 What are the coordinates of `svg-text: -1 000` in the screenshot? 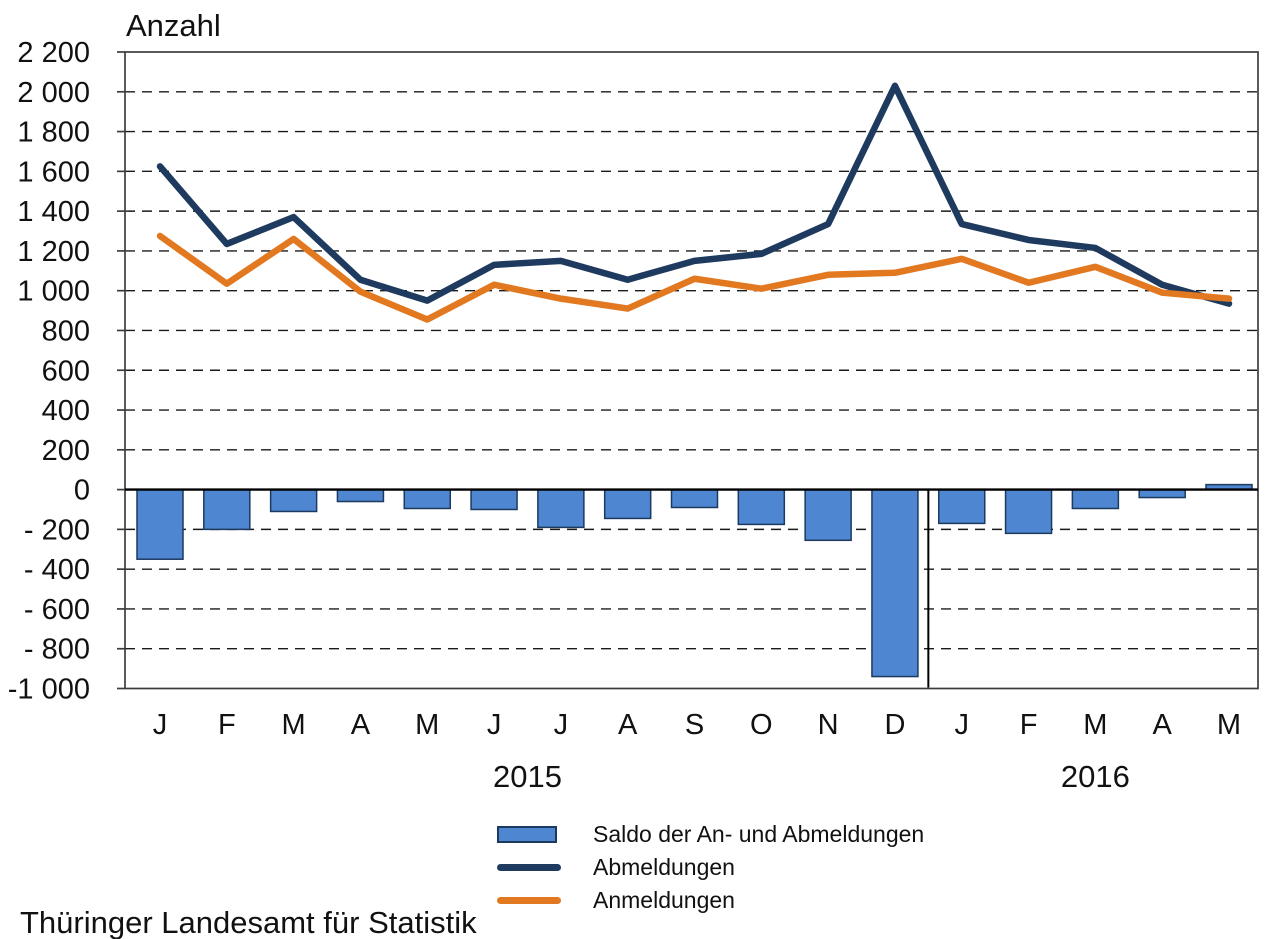 It's located at (49, 690).